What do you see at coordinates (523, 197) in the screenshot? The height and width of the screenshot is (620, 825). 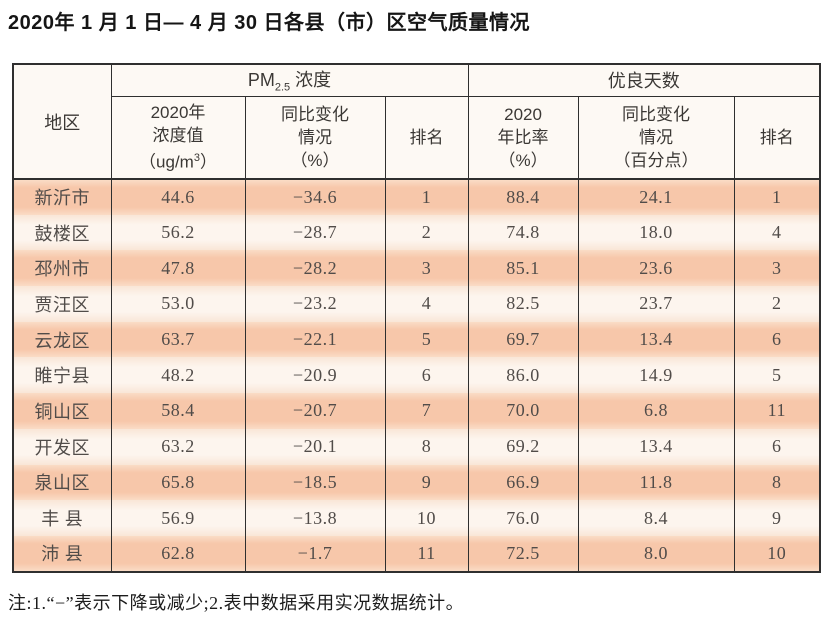 I see `cell-good_ratio: 88.4` at bounding box center [523, 197].